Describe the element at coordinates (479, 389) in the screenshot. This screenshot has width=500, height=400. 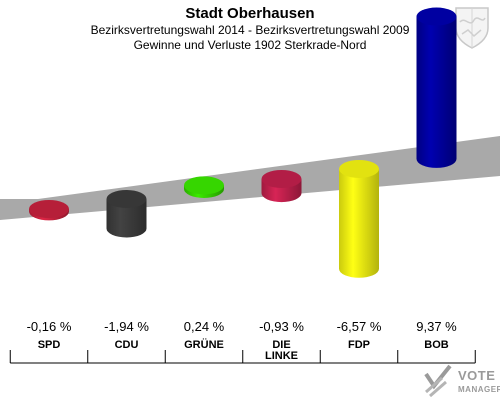
I see `logo-sub: MANAGER` at that location.